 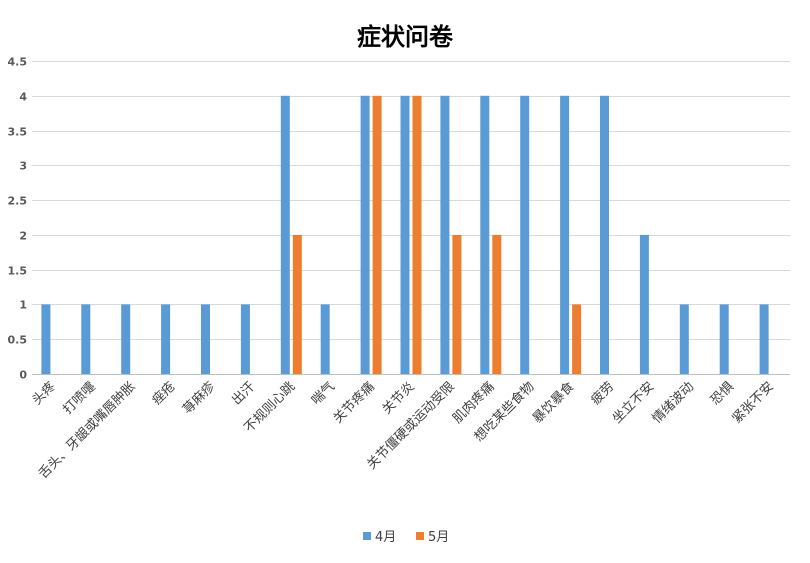 What do you see at coordinates (18, 132) in the screenshot?
I see `y-tick-label: 3.5` at bounding box center [18, 132].